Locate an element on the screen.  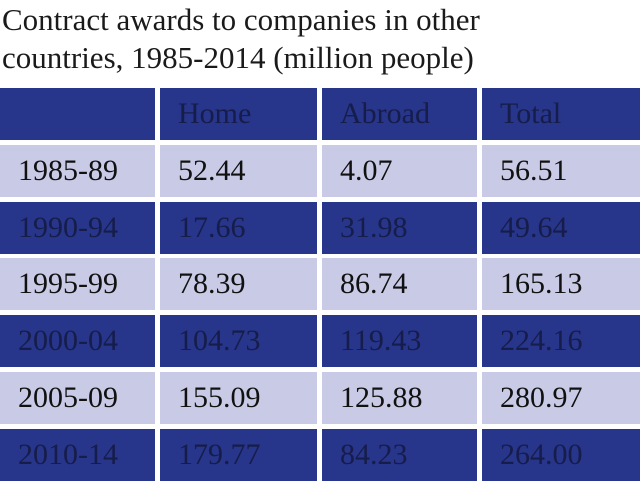
title-line: Contract awards to companies in other is located at coordinates (241, 19).